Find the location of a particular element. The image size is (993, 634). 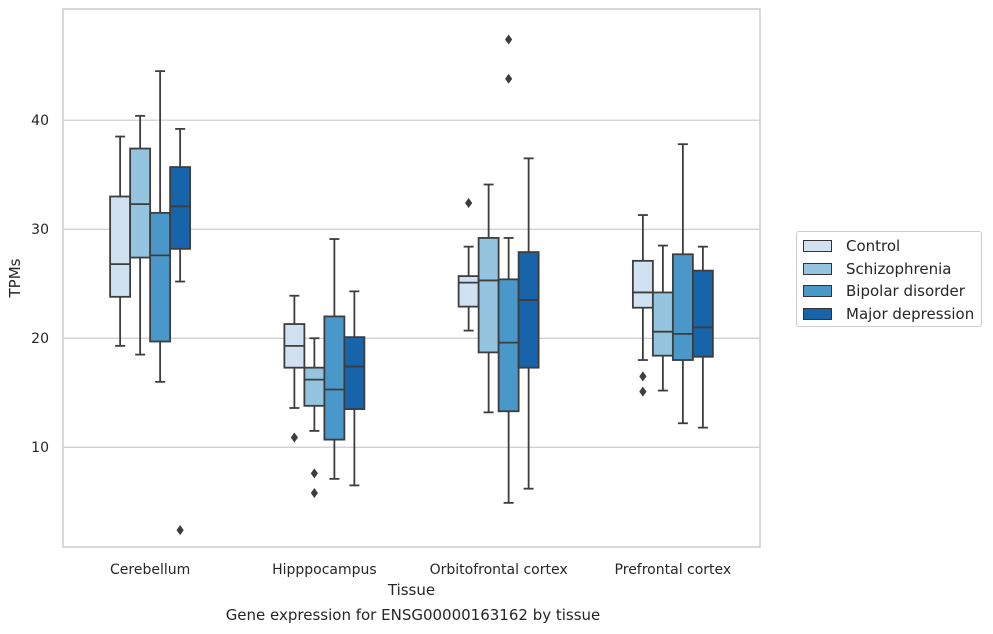

x-tick-label: Prefrontal cortex is located at coordinates (673, 570).